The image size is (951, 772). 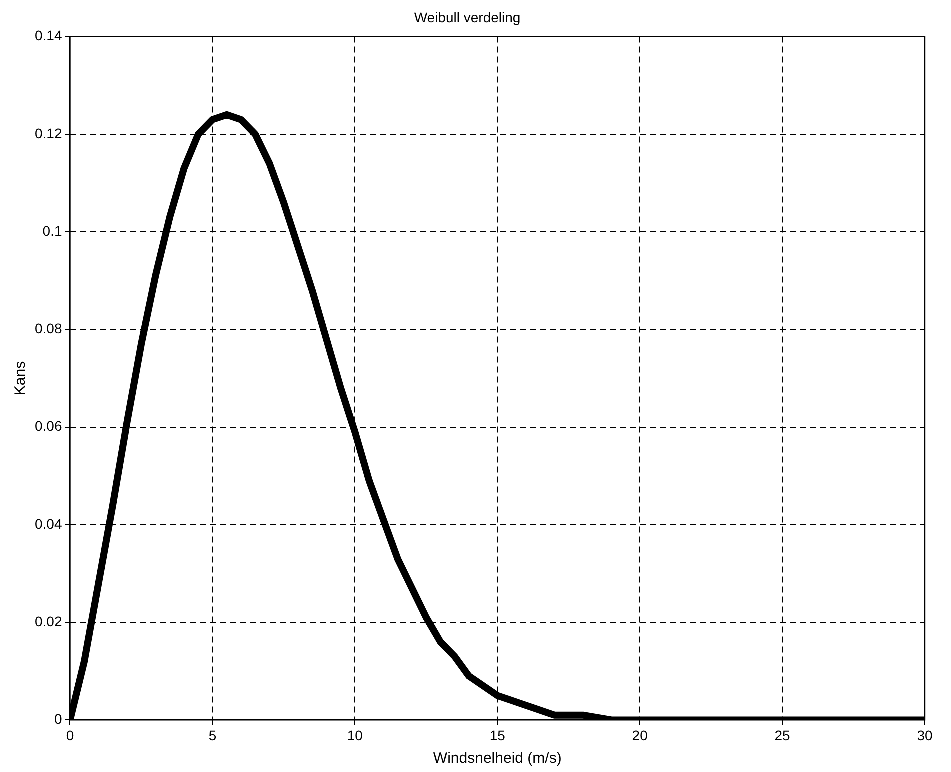 What do you see at coordinates (48, 36) in the screenshot?
I see `y-tick-label: 0.14` at bounding box center [48, 36].